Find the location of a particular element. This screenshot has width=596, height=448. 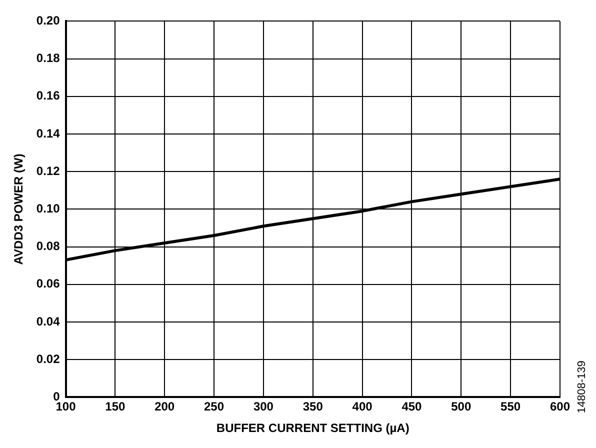

x-tick-label: 250 is located at coordinates (214, 407).